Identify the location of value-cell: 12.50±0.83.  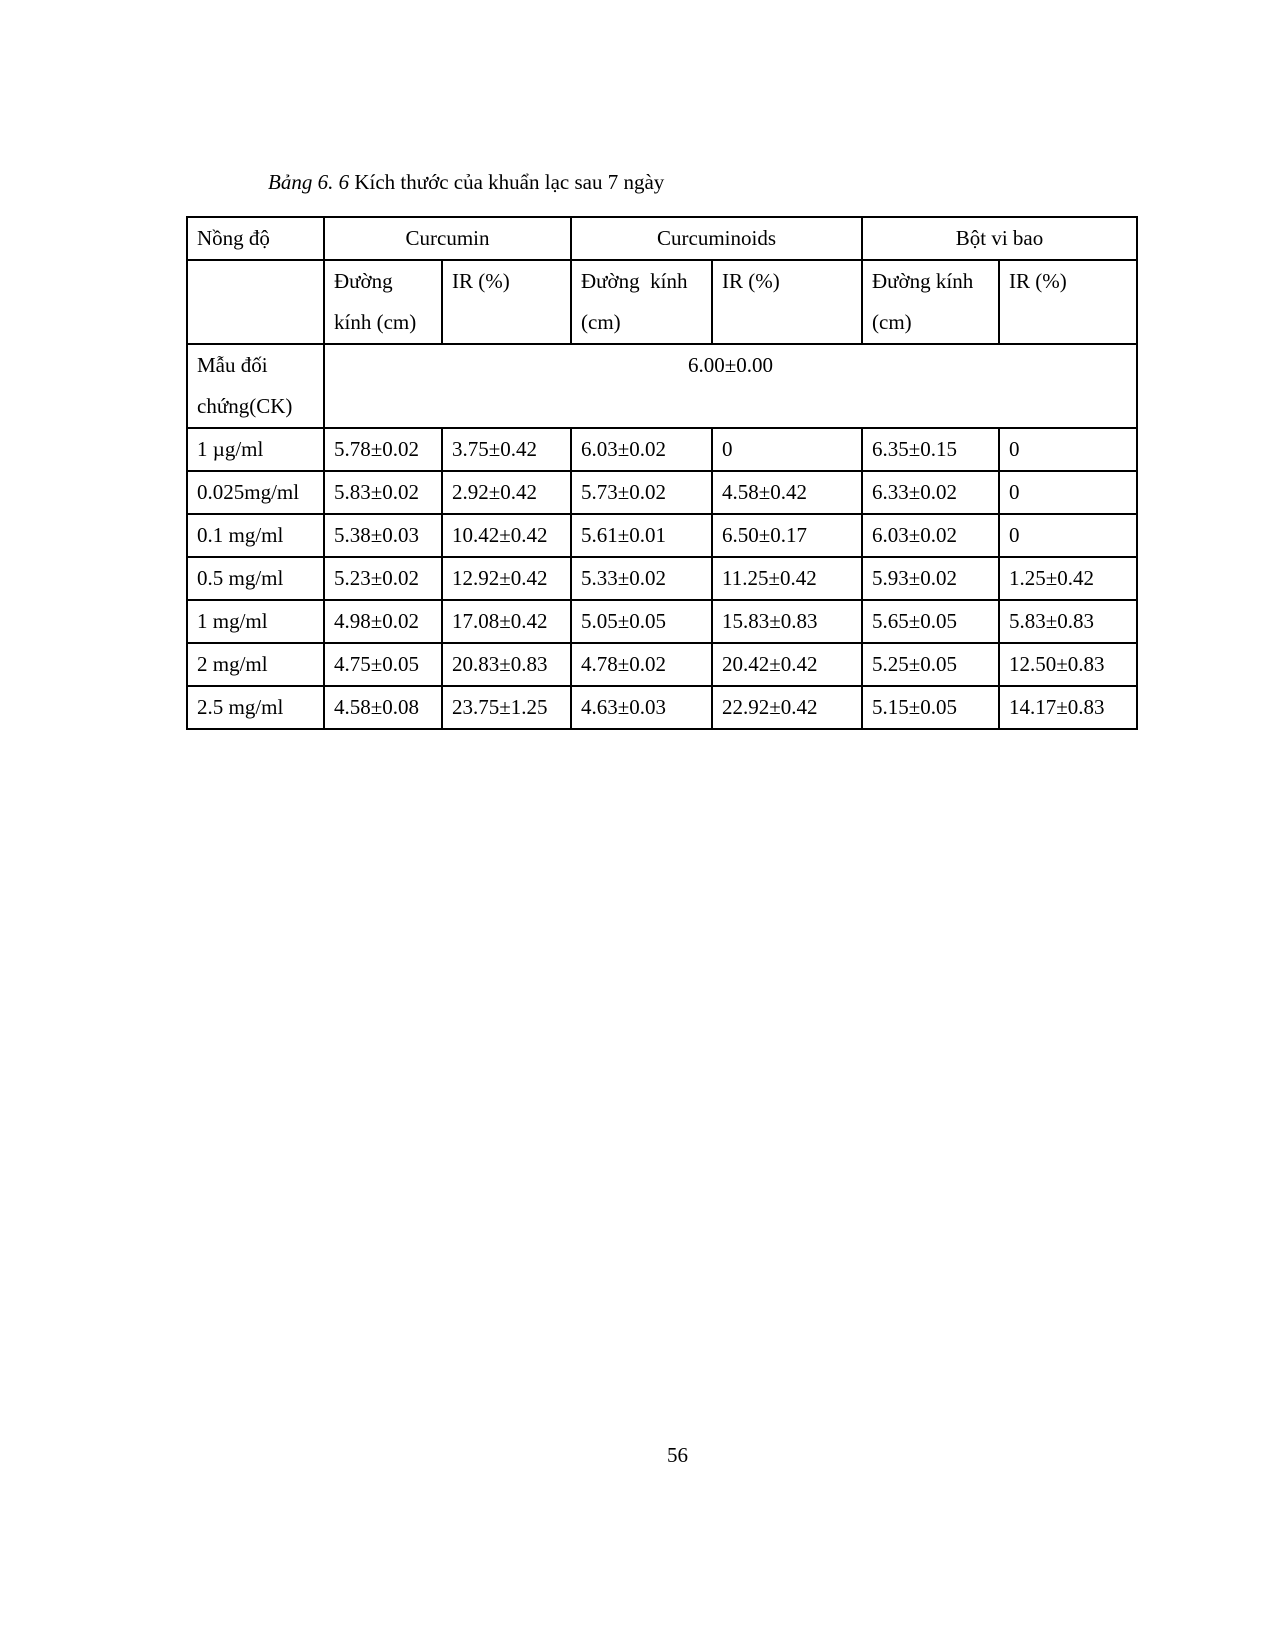
(1068, 664).